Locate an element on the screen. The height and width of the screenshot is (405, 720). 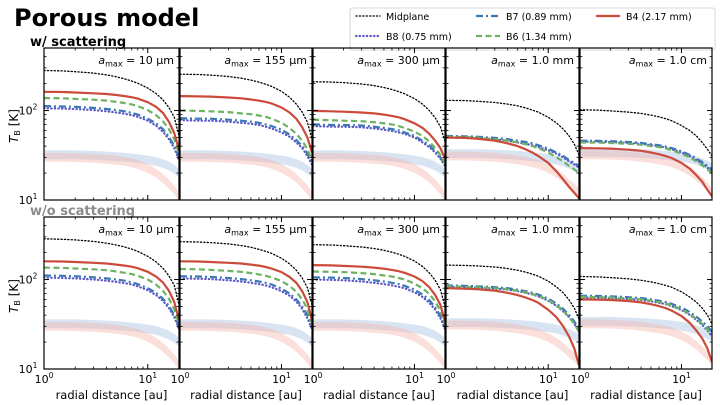
panel-amax-label: amax = 10 μm is located at coordinates (136, 61).